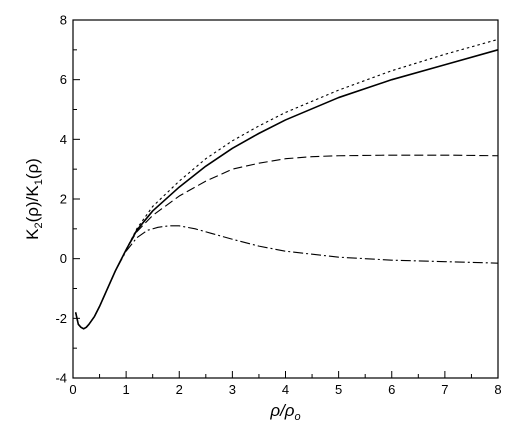 The height and width of the screenshot is (436, 518). I want to click on x-tick-label: 1, so click(126, 389).